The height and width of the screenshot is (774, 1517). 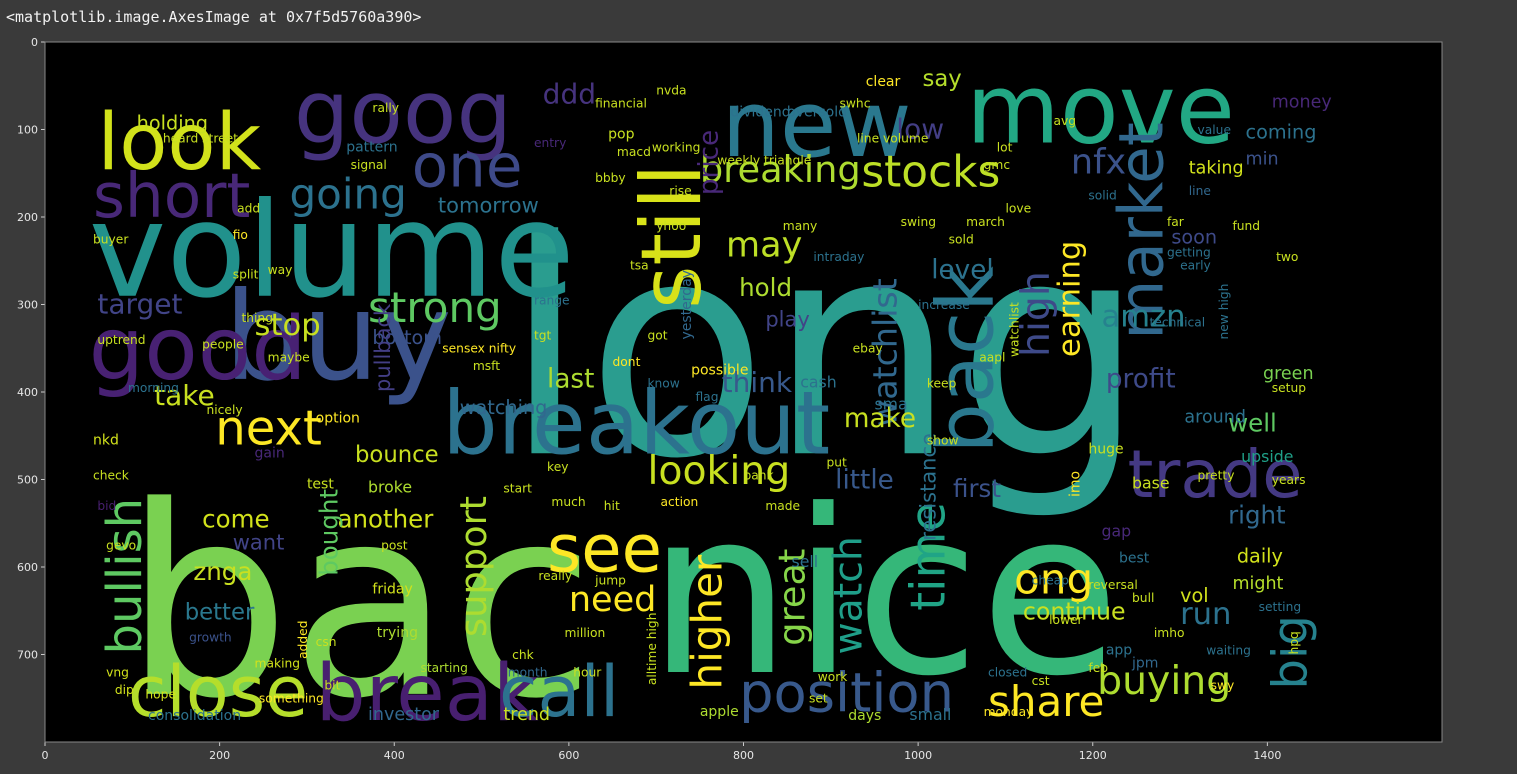 I want to click on word-far: far, so click(x=1176, y=222).